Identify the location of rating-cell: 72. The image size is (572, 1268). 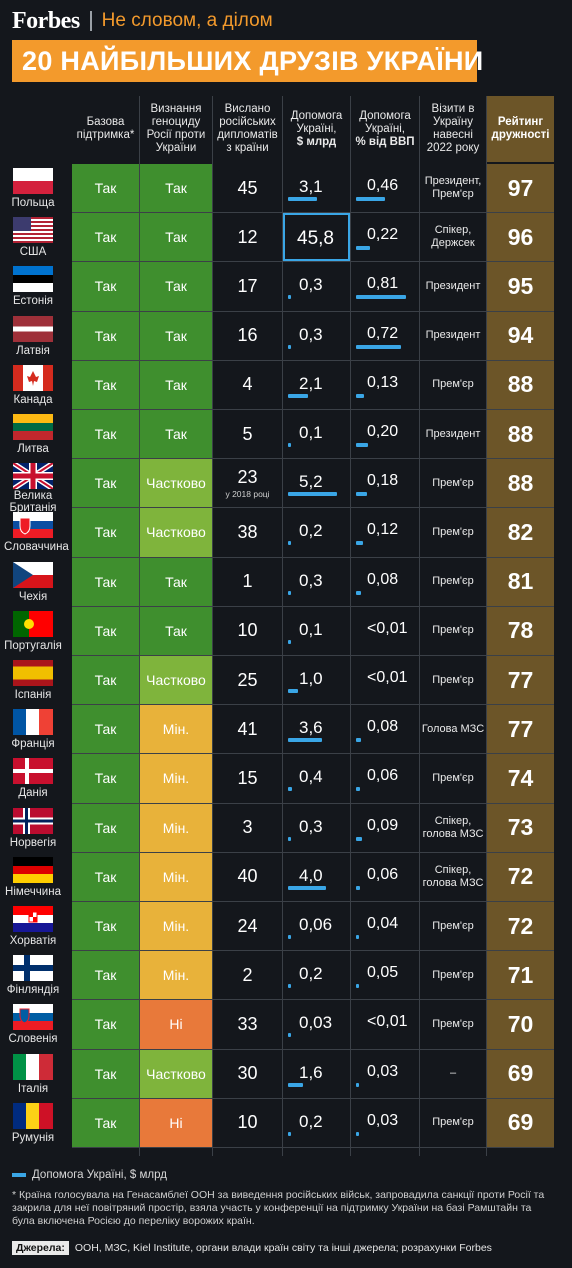
(520, 876).